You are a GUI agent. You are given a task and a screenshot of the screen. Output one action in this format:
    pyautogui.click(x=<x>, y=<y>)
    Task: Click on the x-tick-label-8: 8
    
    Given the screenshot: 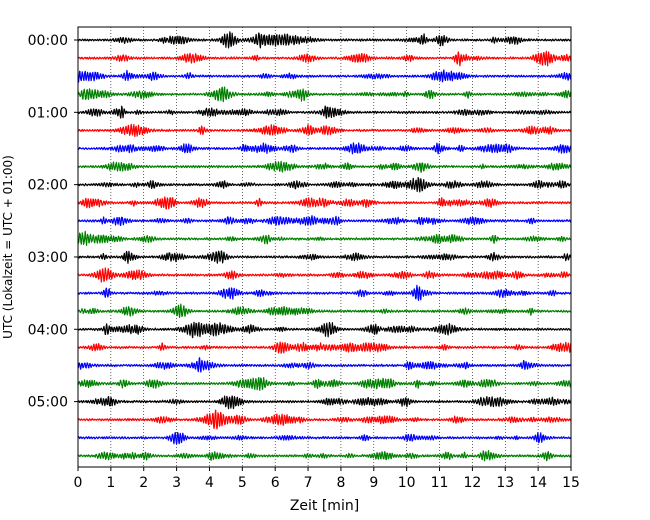 What is the action you would take?
    pyautogui.click(x=340, y=483)
    